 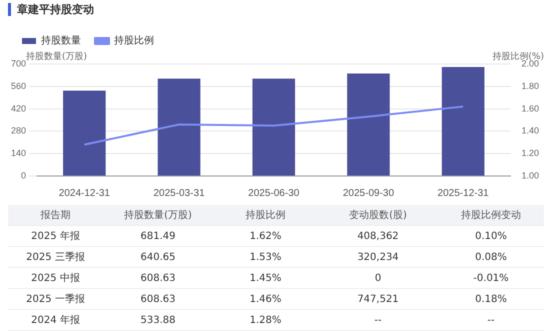 What do you see at coordinates (378, 236) in the screenshot?
I see `text: 408,362` at bounding box center [378, 236].